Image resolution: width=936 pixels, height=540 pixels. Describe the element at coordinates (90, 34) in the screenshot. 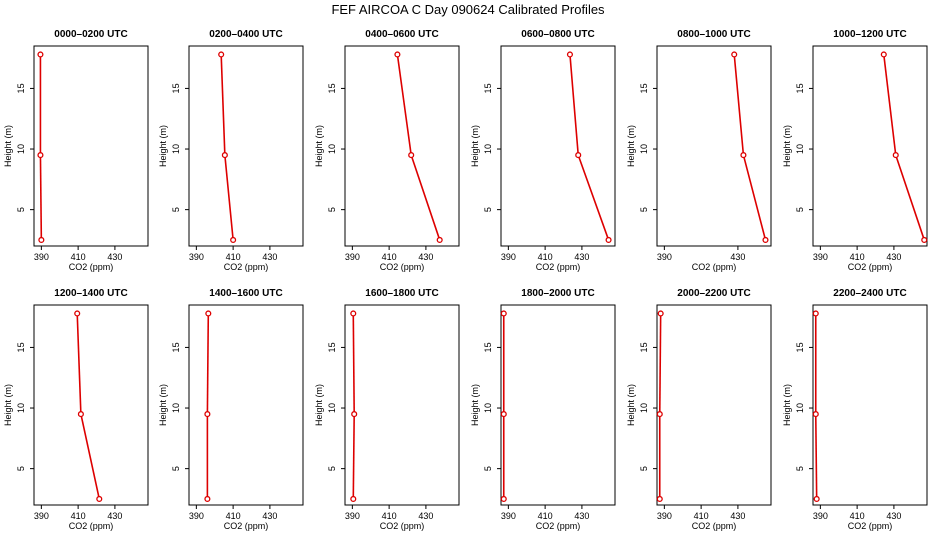

I see `panel-title: 0000–0200 UTC` at that location.